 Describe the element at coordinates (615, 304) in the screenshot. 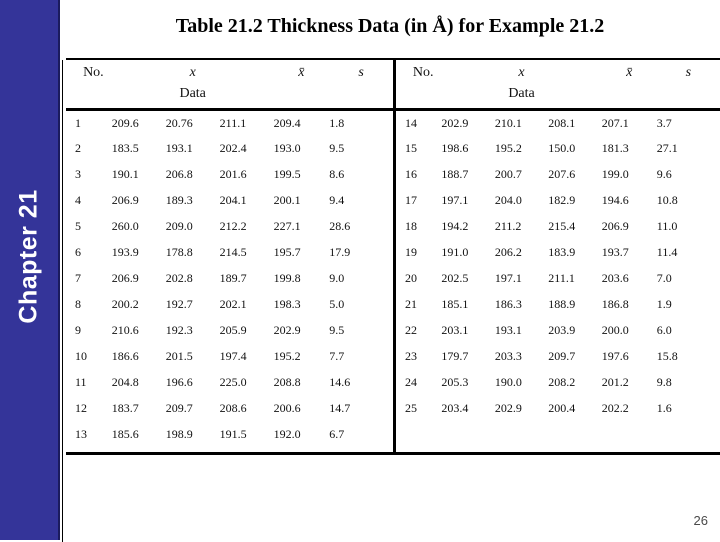

I see `cell-xbar: 186.8` at that location.